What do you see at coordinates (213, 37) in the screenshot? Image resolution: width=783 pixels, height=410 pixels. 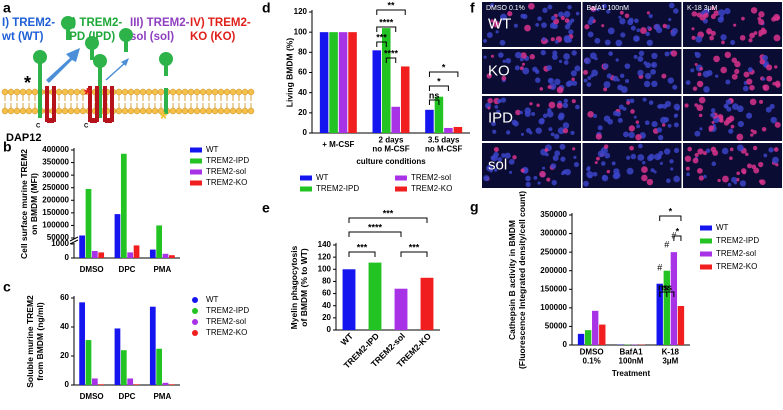 I see `text-line: KO (KO)` at bounding box center [213, 37].